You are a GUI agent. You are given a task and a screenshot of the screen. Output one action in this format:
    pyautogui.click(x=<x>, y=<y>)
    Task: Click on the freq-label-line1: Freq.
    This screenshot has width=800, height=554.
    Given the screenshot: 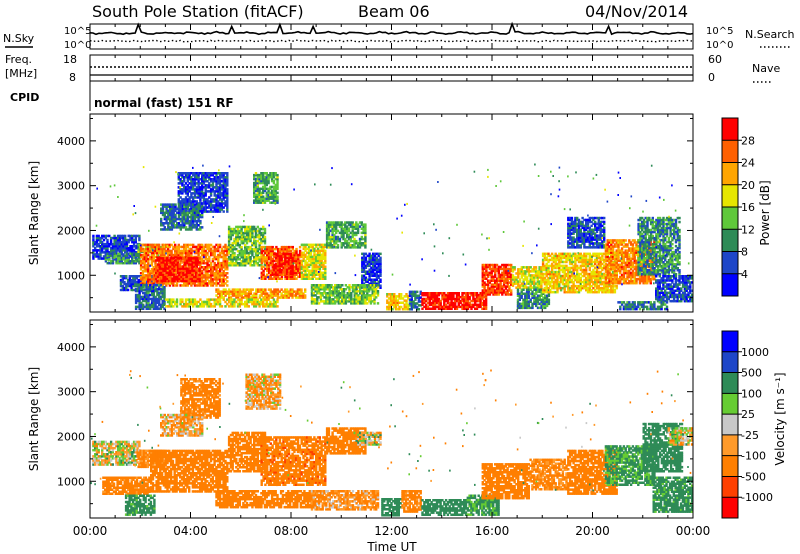 What is the action you would take?
    pyautogui.click(x=18, y=59)
    